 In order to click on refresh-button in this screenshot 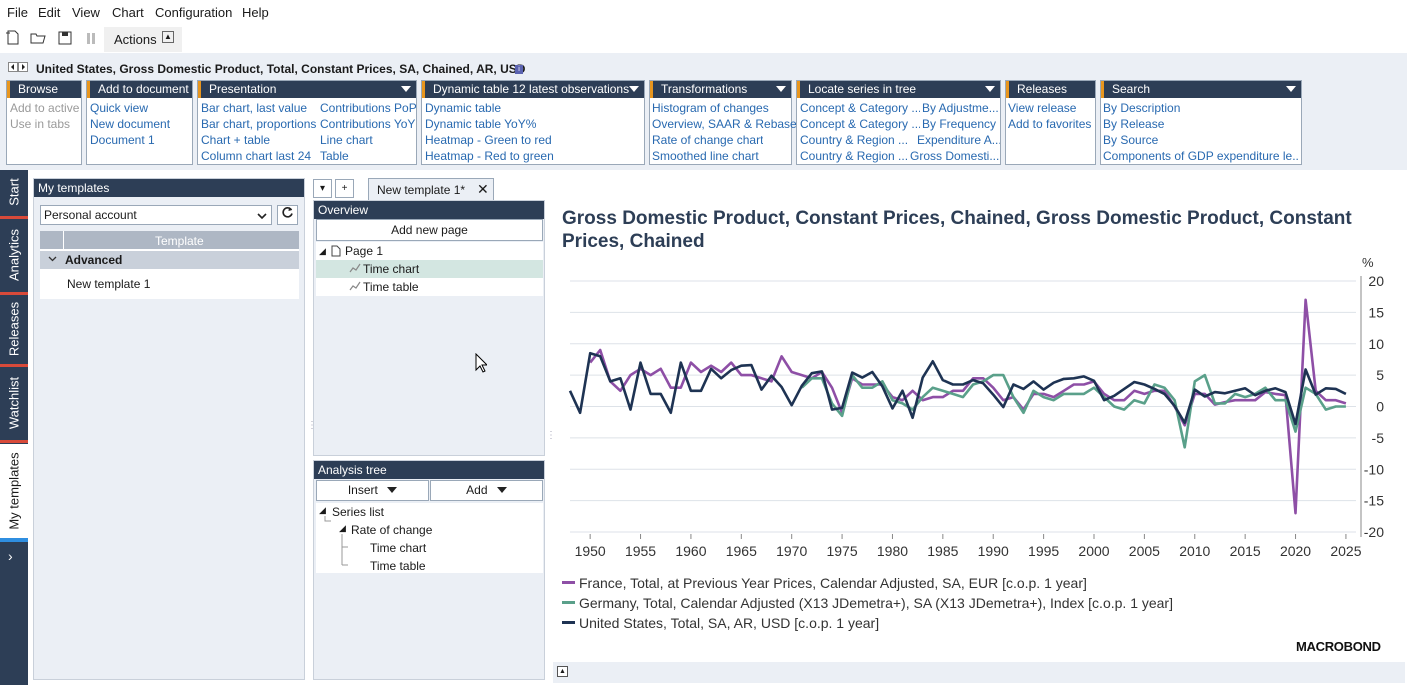, I will do `click(287, 215)`.